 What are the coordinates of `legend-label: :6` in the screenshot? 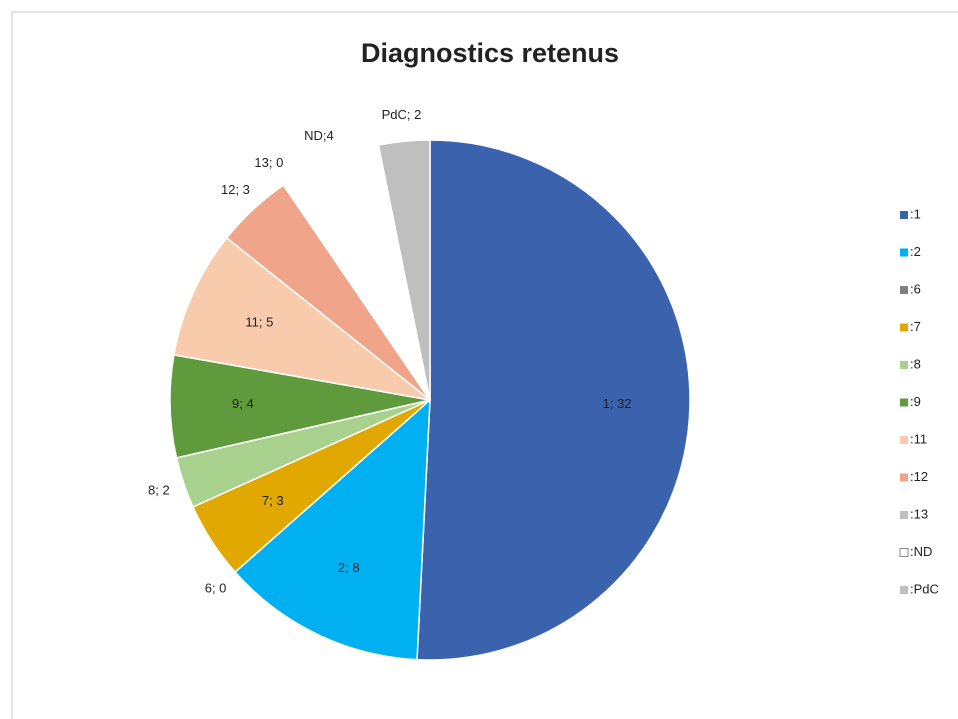 It's located at (915, 288).